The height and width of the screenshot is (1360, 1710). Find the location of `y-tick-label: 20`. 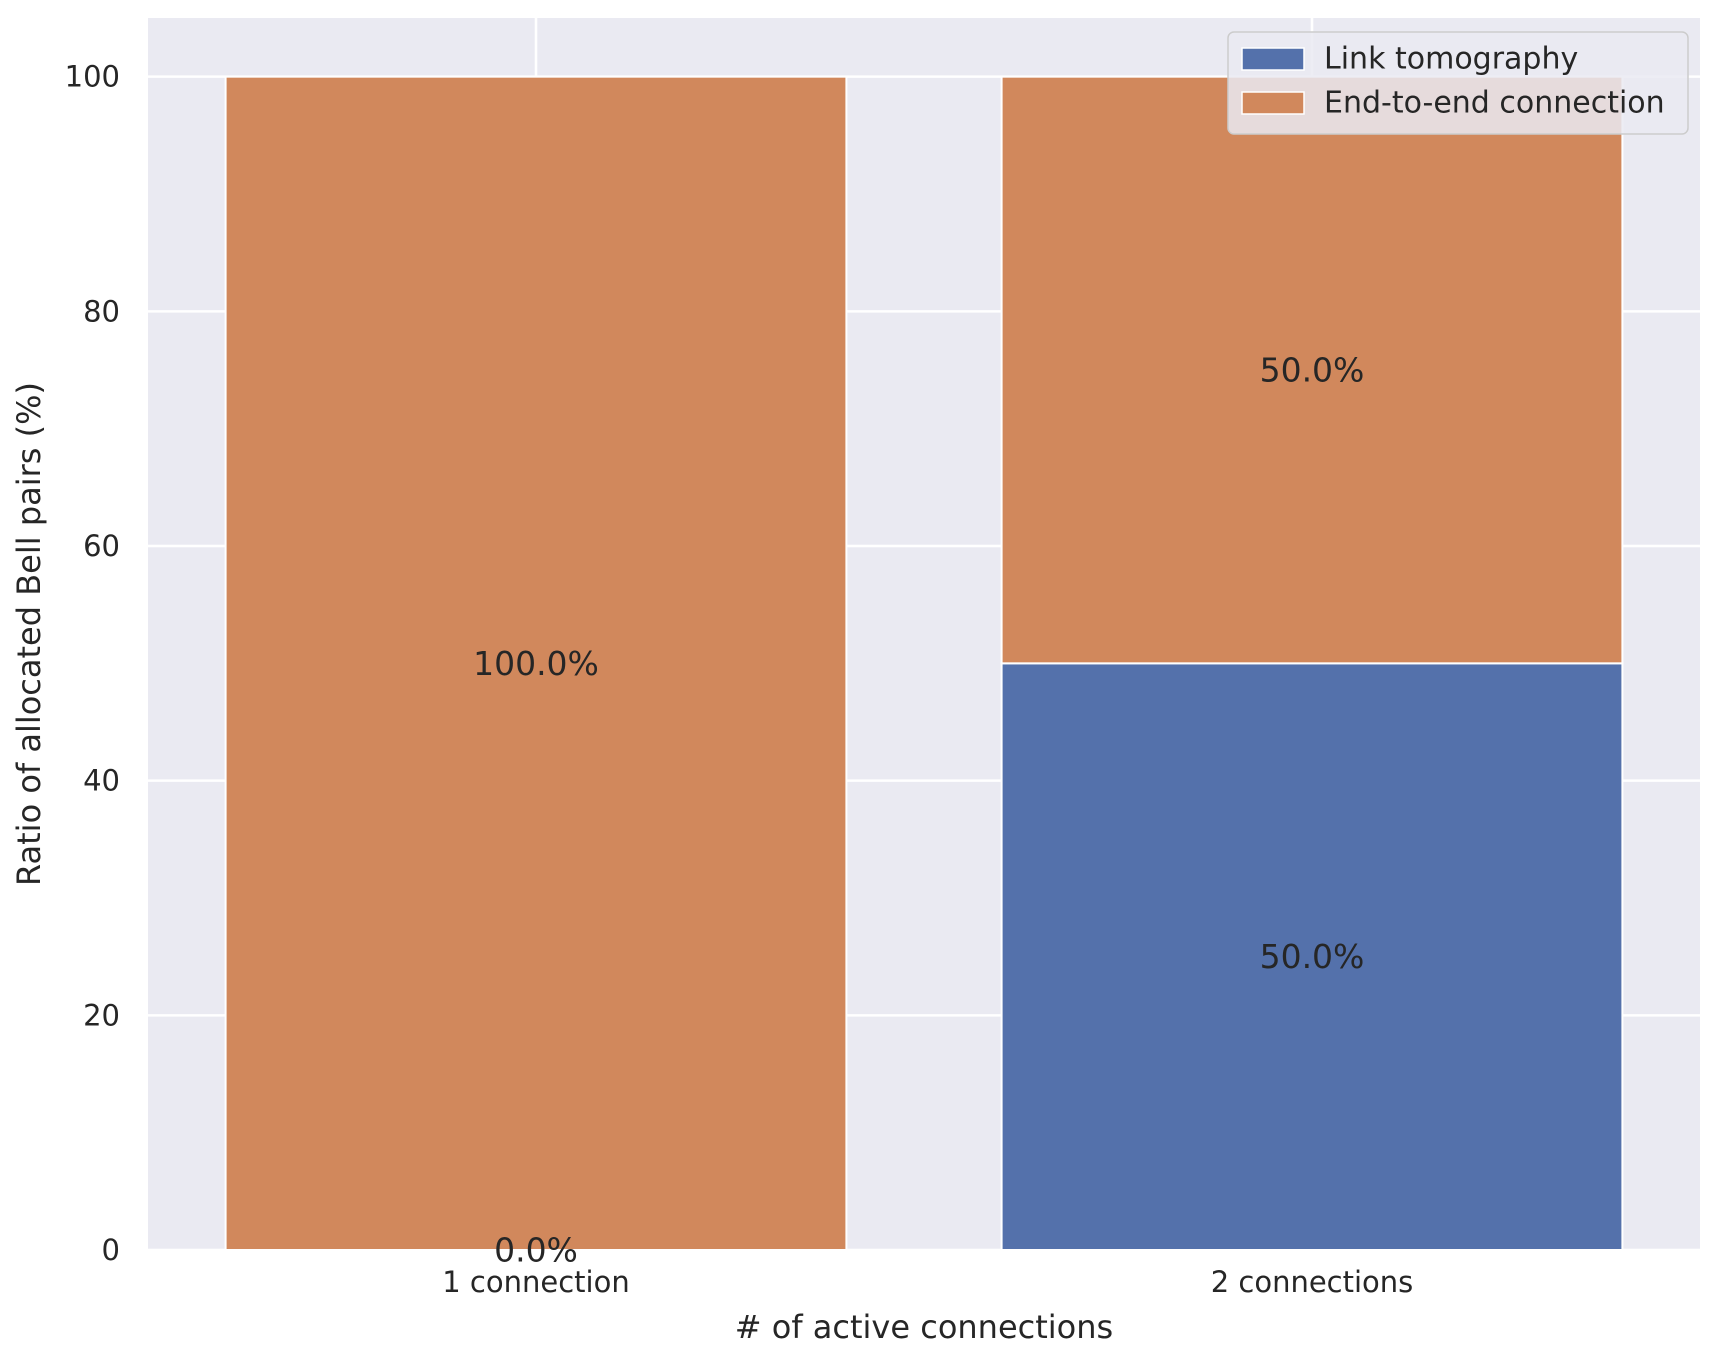

y-tick-label: 20 is located at coordinates (101, 1015).